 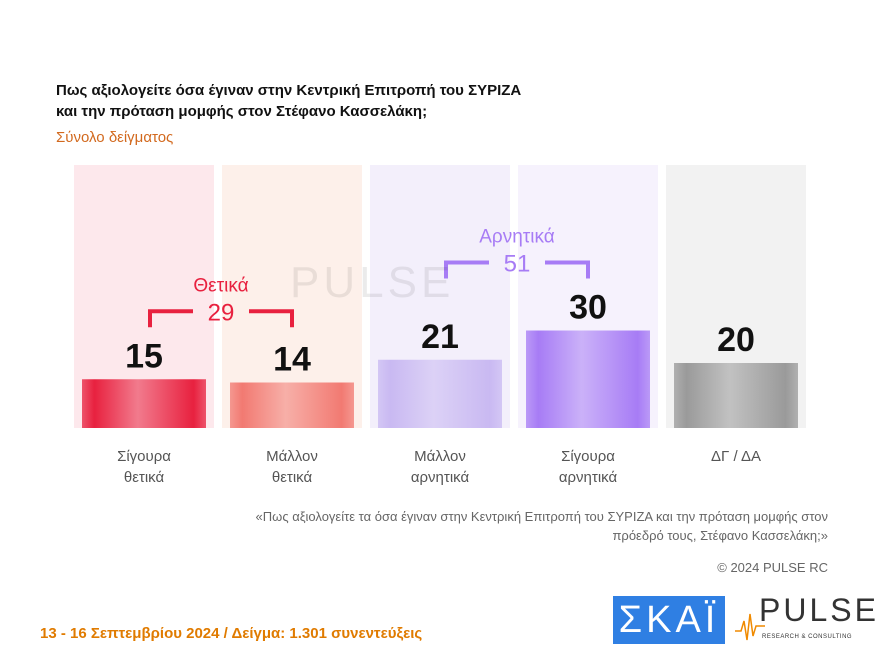 I want to click on data-label: 30, so click(x=588, y=308).